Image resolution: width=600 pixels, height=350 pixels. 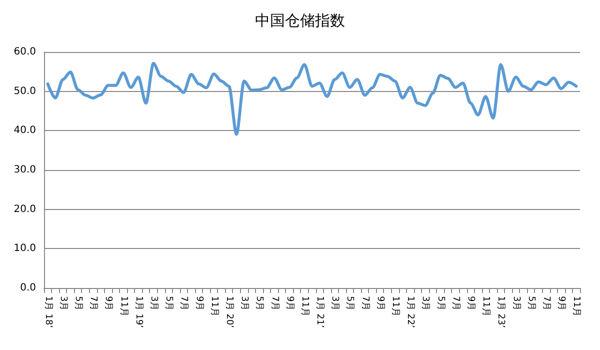 I want to click on y-tick-label: 40.0, so click(x=25, y=130).